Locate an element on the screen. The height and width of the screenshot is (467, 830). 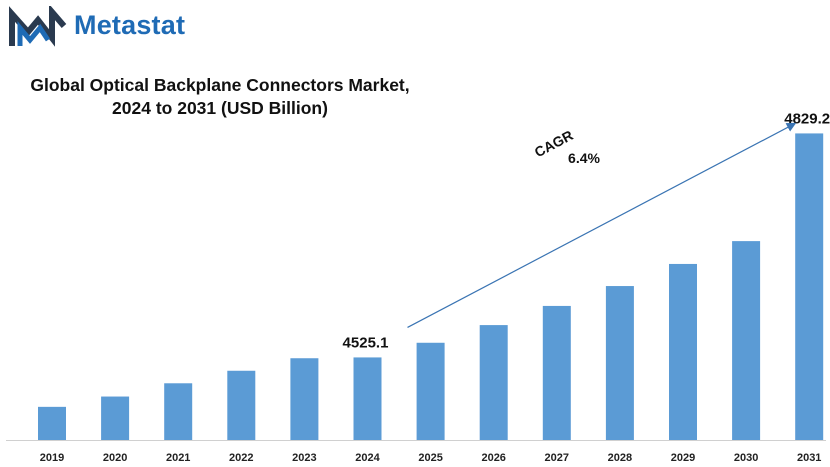
bar-2029 is located at coordinates (683, 351).